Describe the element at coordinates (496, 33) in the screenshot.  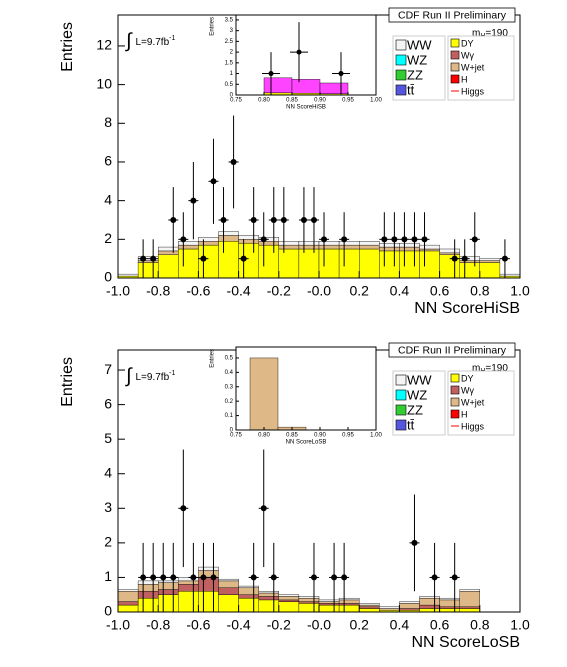
I see `mass-value: =190` at that location.